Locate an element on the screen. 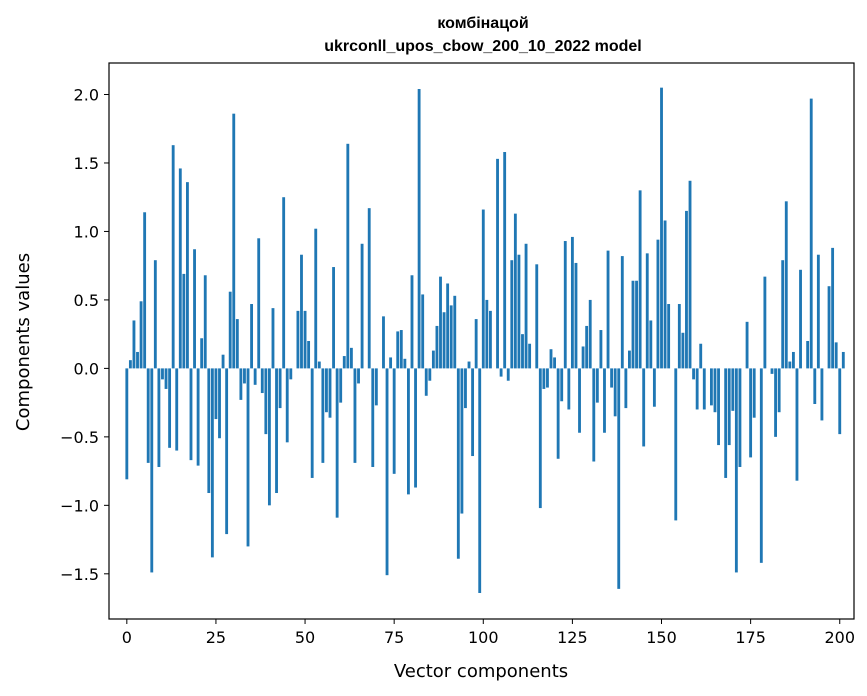 The height and width of the screenshot is (696, 867). x-axis-ticks: 0 25 50 75 100 125 150 175 200 is located at coordinates (488, 633).